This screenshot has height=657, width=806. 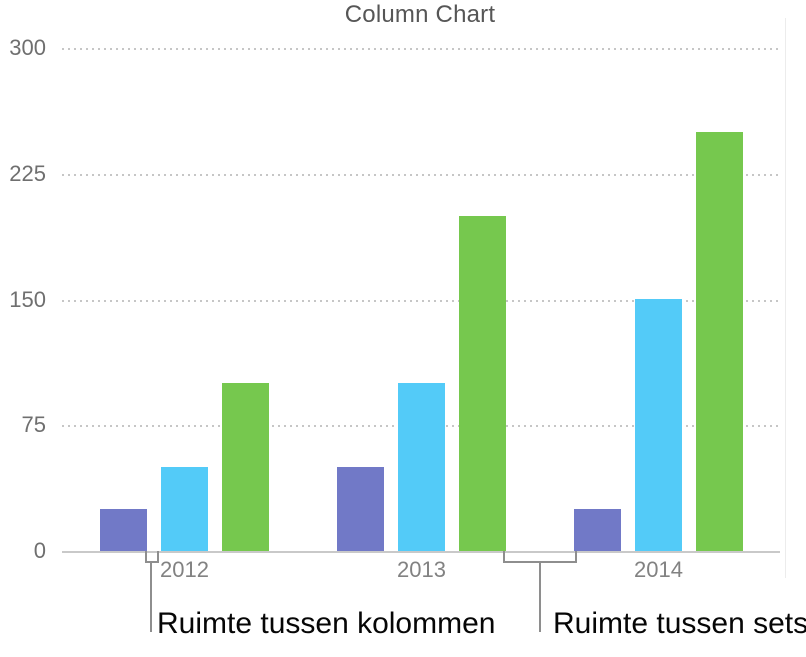 What do you see at coordinates (785, 298) in the screenshot?
I see `plot-right-border` at bounding box center [785, 298].